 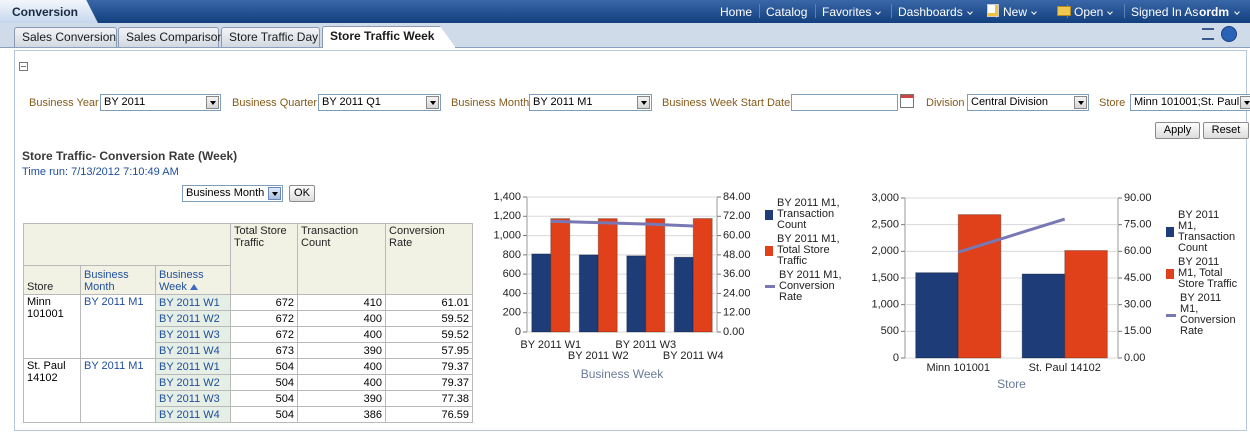 What do you see at coordinates (993, 10) in the screenshot?
I see `new-icon` at bounding box center [993, 10].